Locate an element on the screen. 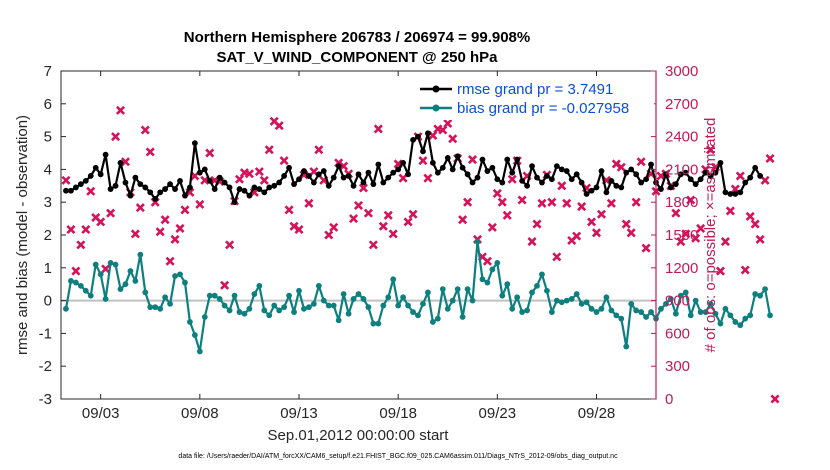 This screenshot has height=470, width=830. left-y-tick-label: 6 is located at coordinates (48, 104).